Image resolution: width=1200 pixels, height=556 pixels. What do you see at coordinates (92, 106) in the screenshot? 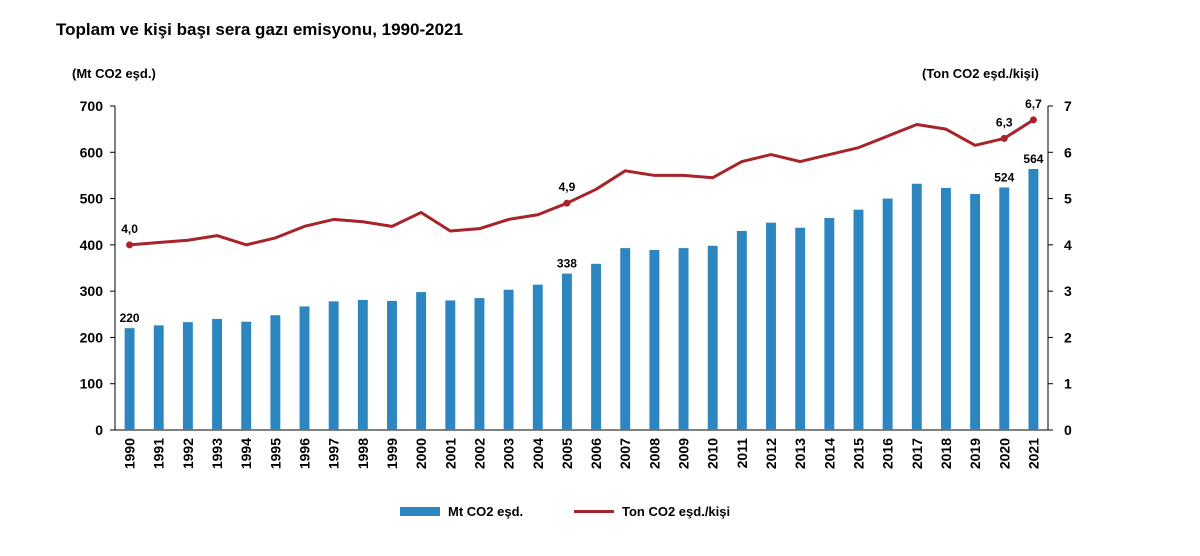
I see `left-y-tick-label: 700` at bounding box center [92, 106].